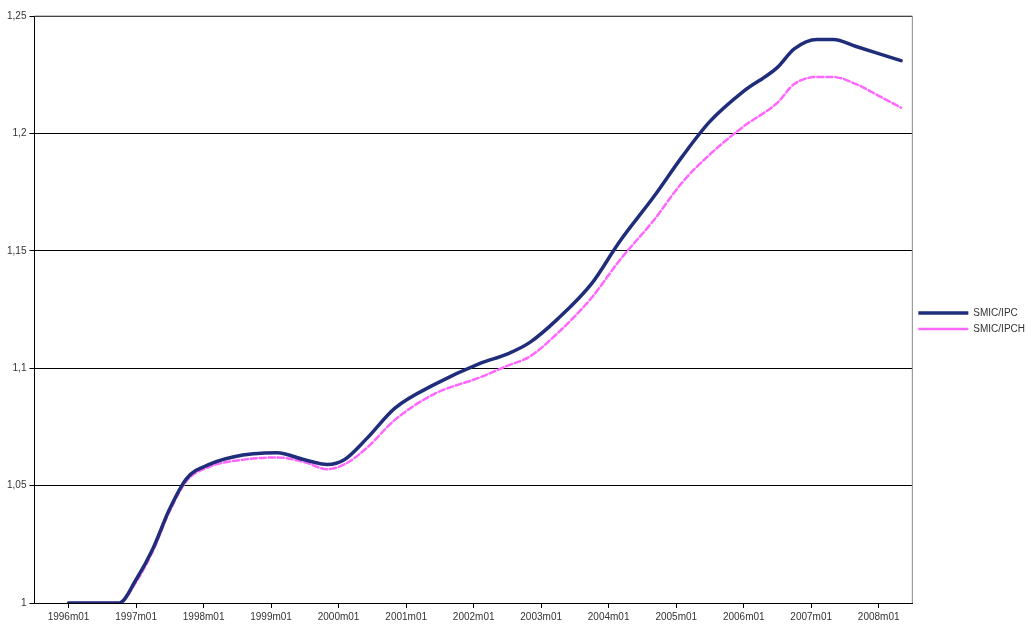 The image size is (1035, 630). I want to click on x-tick-label: 2007m01, so click(811, 616).